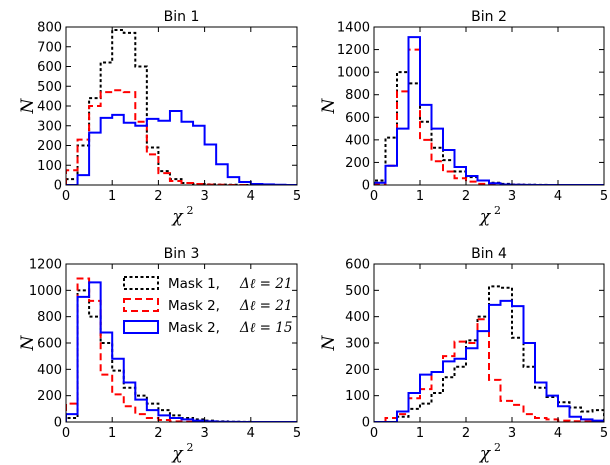 The image size is (610, 465). I want to click on panel-title: Bin 1, so click(182, 17).